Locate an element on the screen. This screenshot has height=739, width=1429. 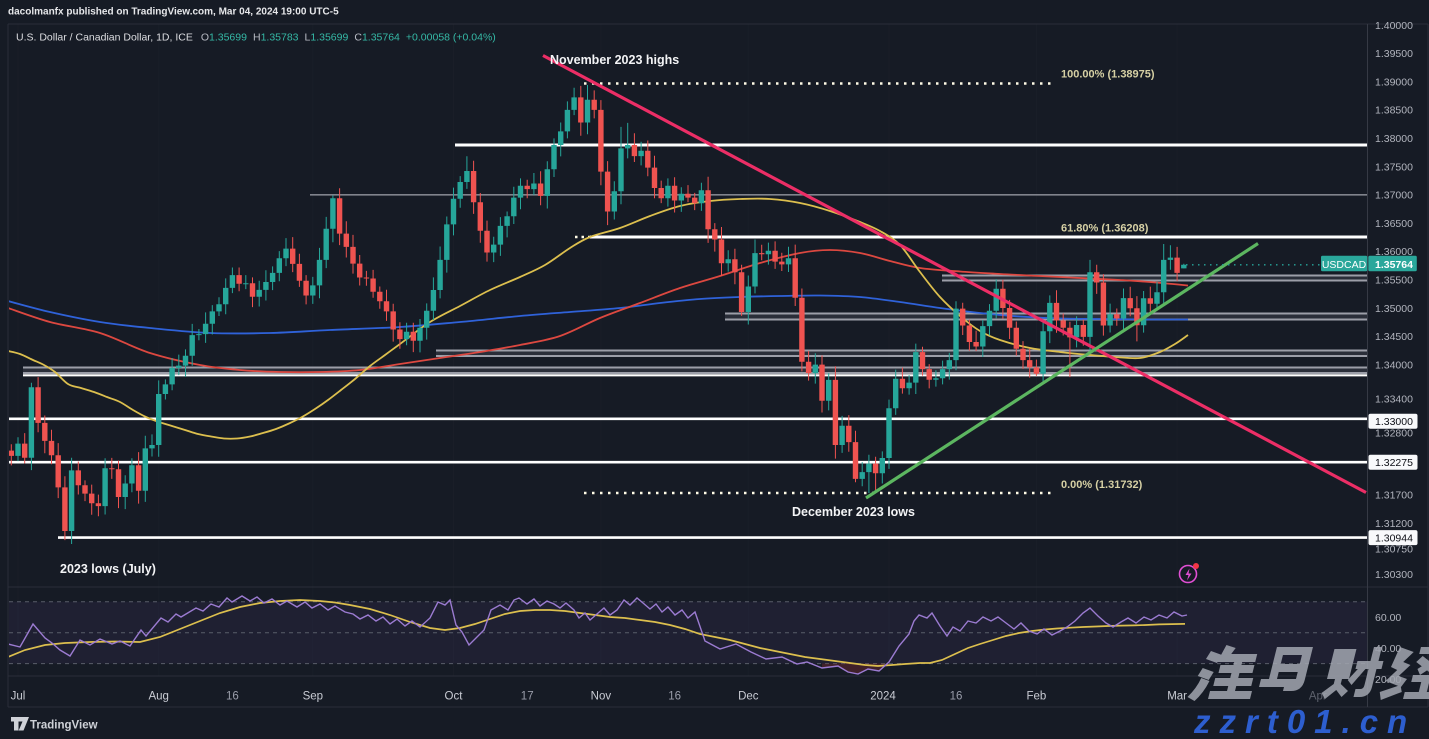
svg-text: 0.00% (1.31732) is located at coordinates (1102, 485).